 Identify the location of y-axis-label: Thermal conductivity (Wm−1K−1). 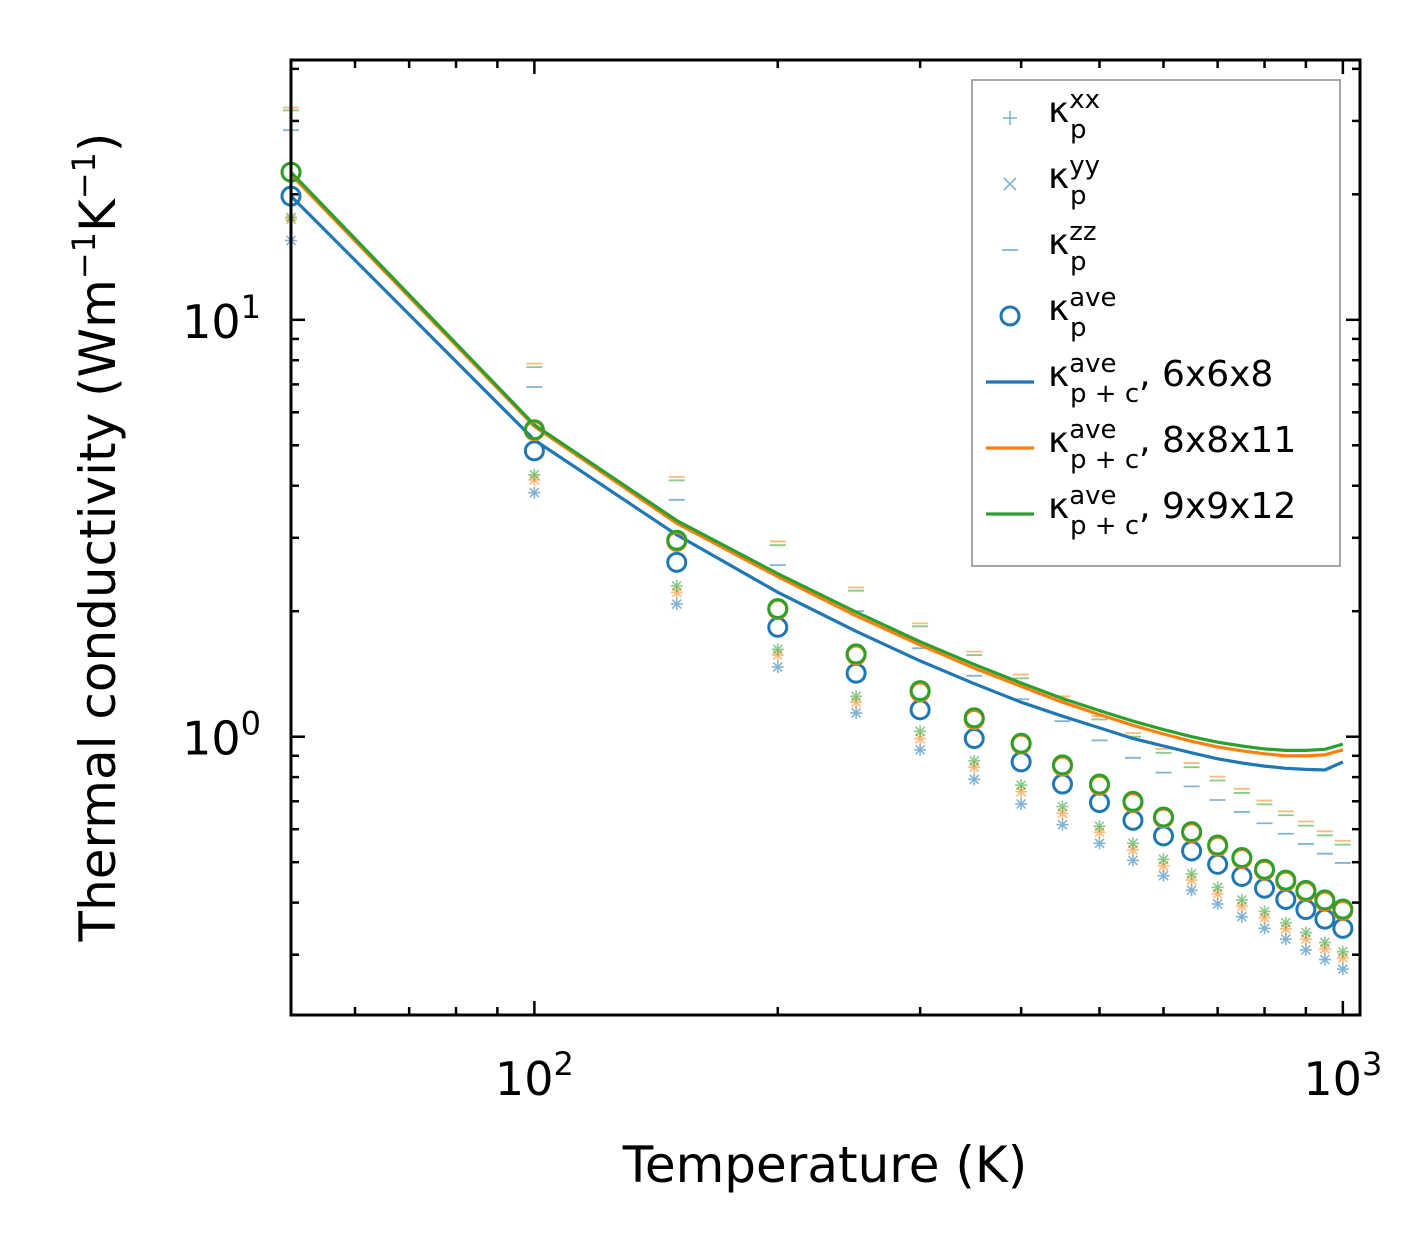
(96, 538).